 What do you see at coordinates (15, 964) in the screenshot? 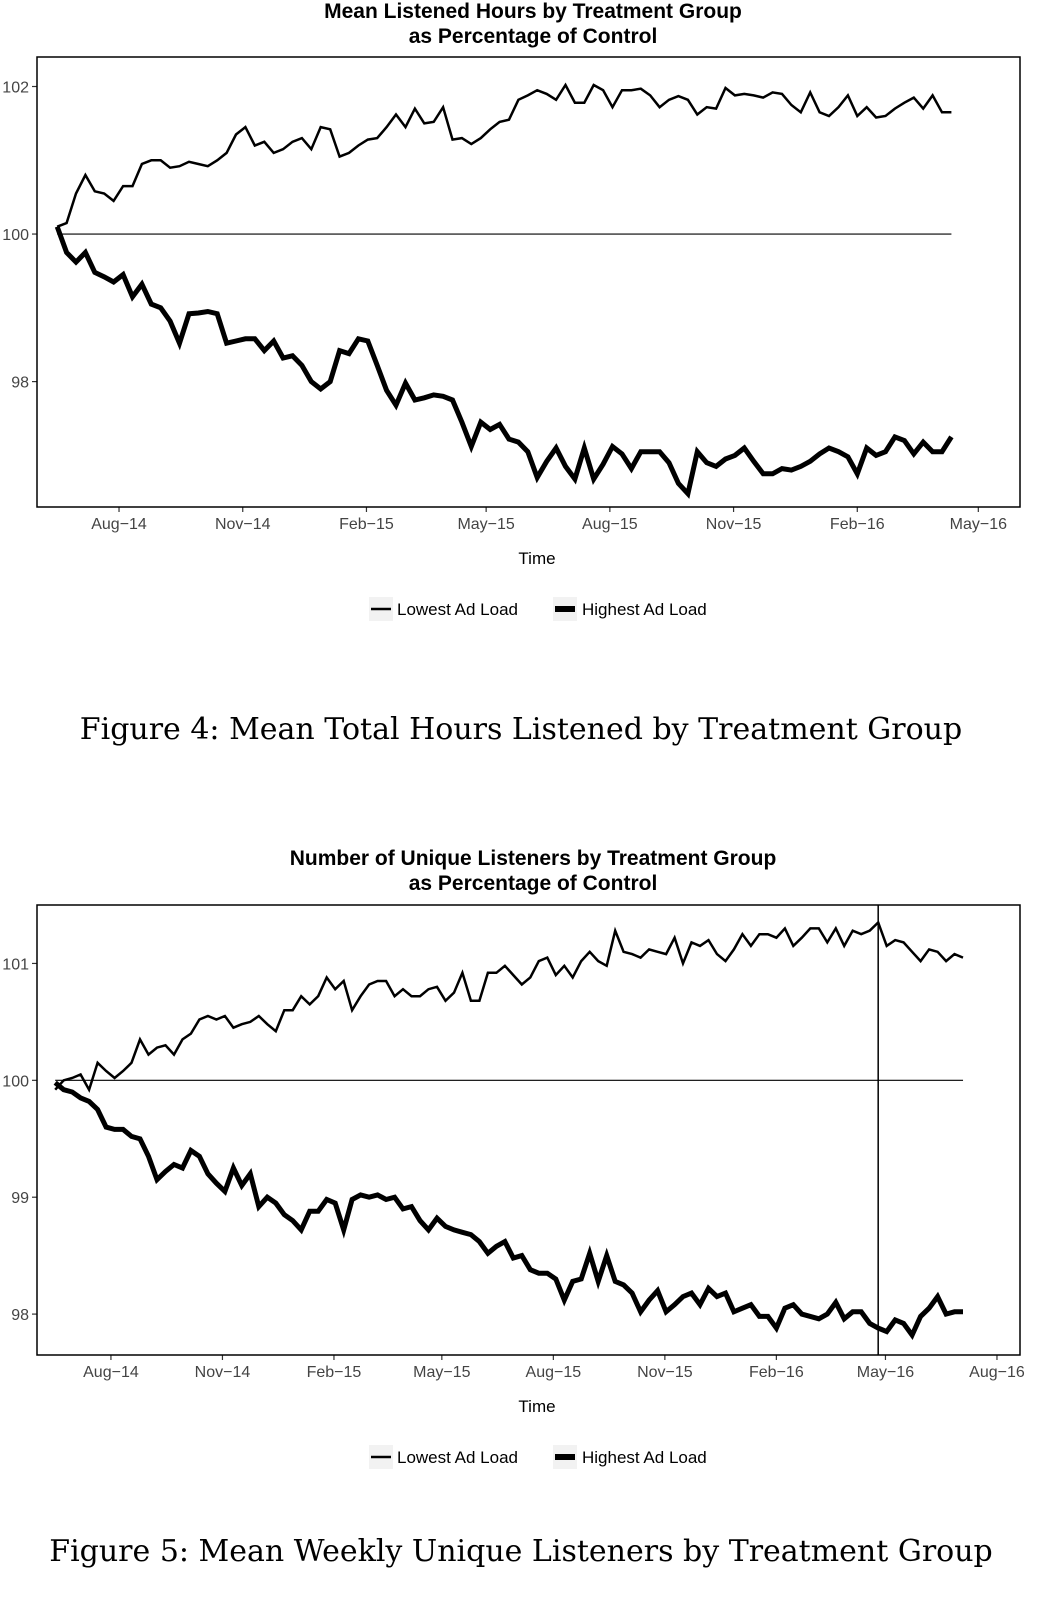
I see `y-tick-label: 101` at bounding box center [15, 964].